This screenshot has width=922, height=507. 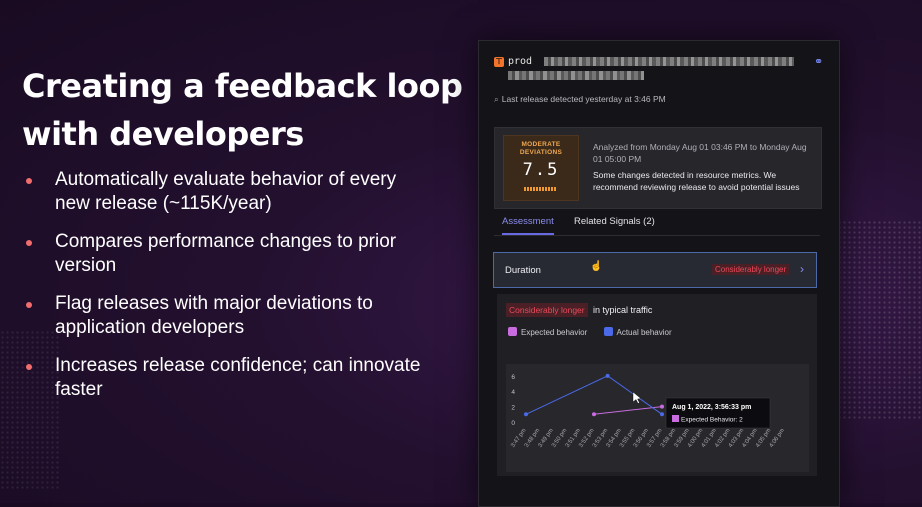 I want to click on tooltip-swatch, so click(x=675, y=418).